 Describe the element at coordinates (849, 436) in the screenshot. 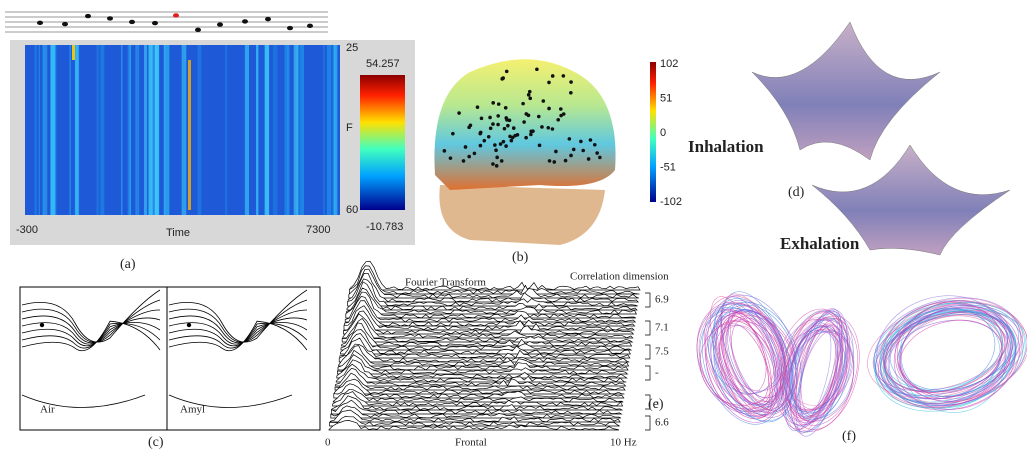

I see `caption-f: (f)` at that location.